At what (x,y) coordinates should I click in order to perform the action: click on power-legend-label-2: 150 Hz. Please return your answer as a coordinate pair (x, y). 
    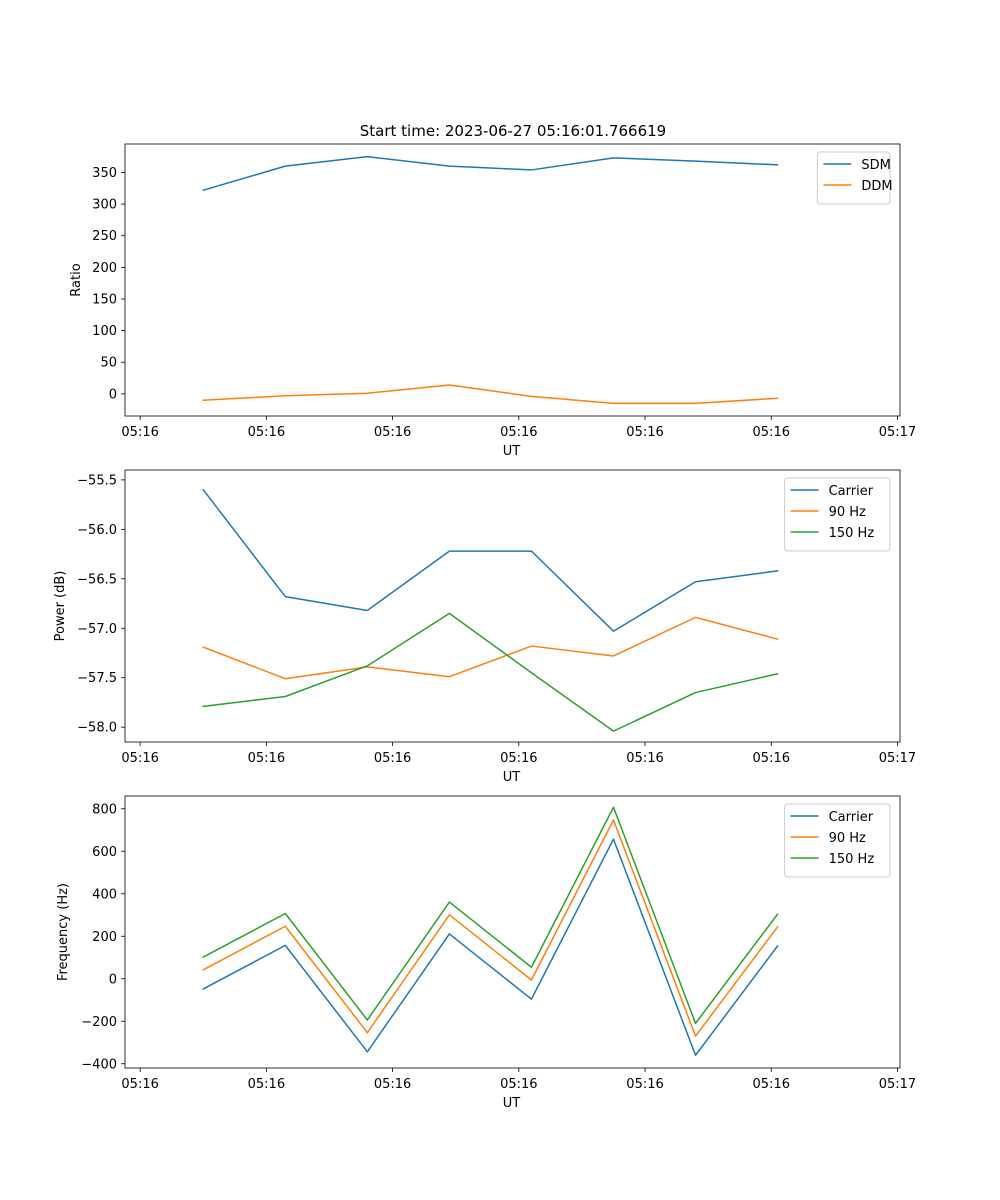
    Looking at the image, I should click on (852, 533).